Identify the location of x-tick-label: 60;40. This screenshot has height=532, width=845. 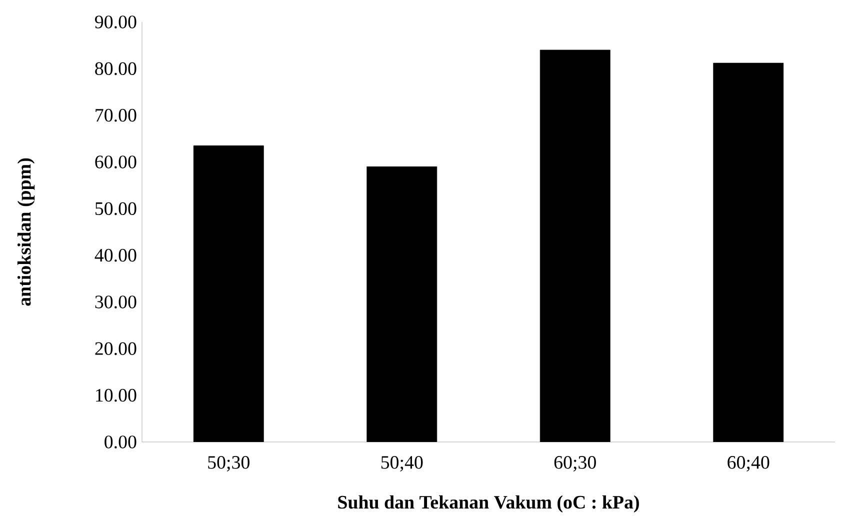
(749, 464).